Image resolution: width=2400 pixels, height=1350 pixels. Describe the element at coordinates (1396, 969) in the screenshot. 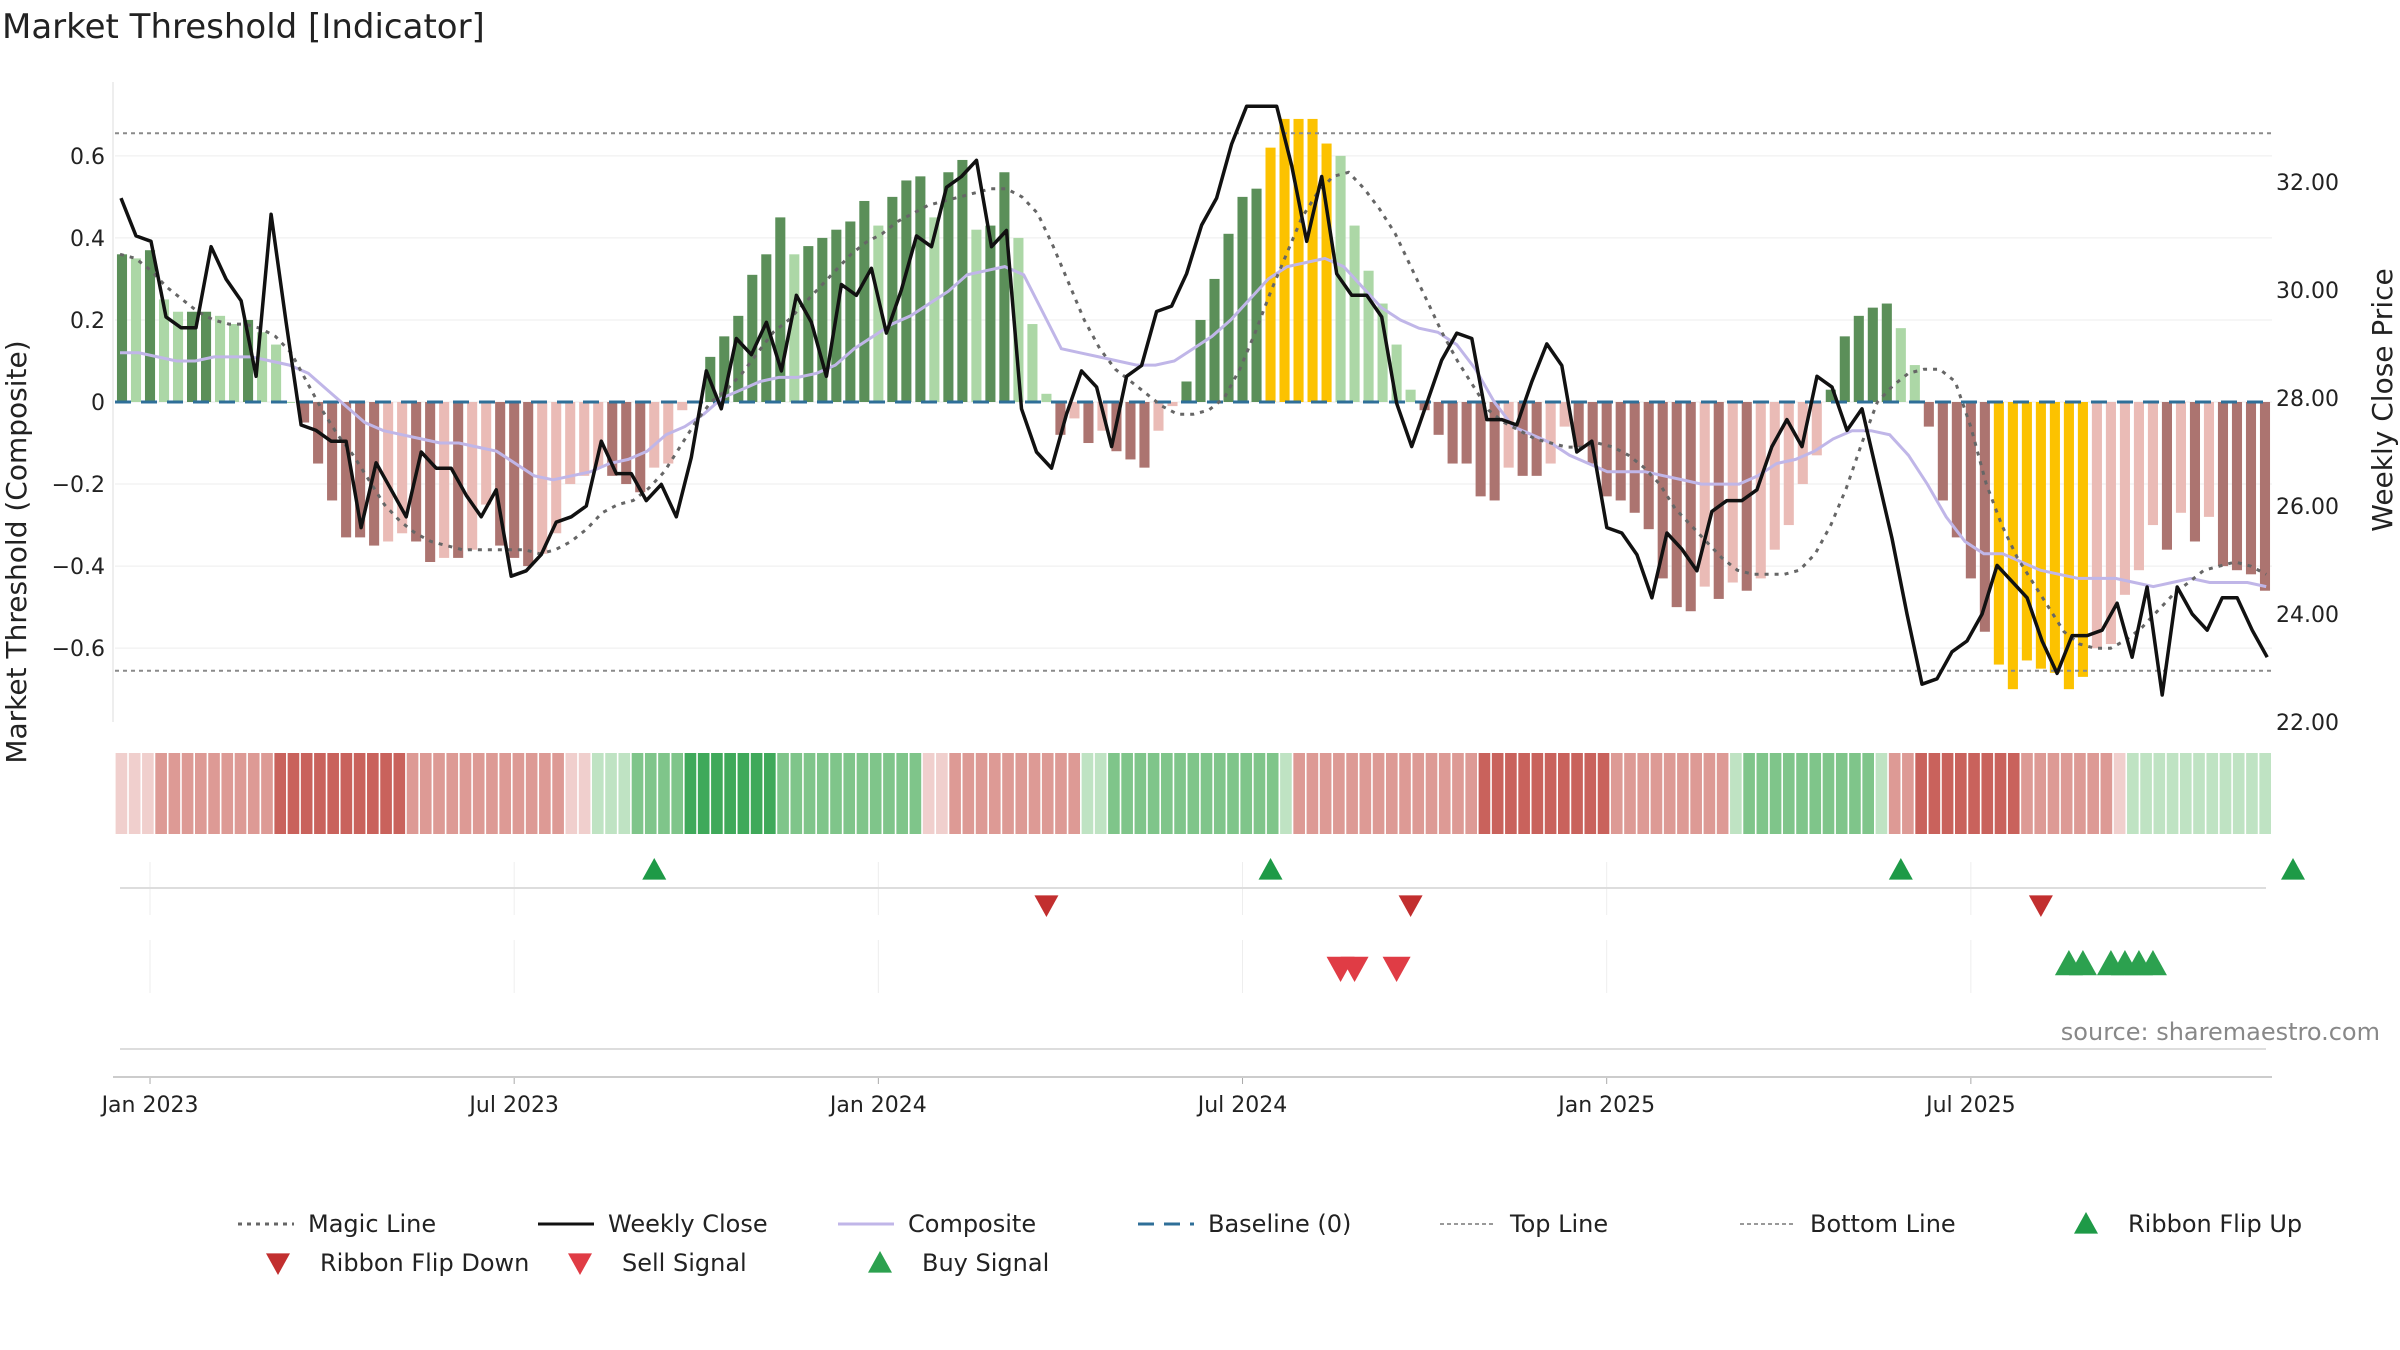

I see `sell-signal-marker` at that location.